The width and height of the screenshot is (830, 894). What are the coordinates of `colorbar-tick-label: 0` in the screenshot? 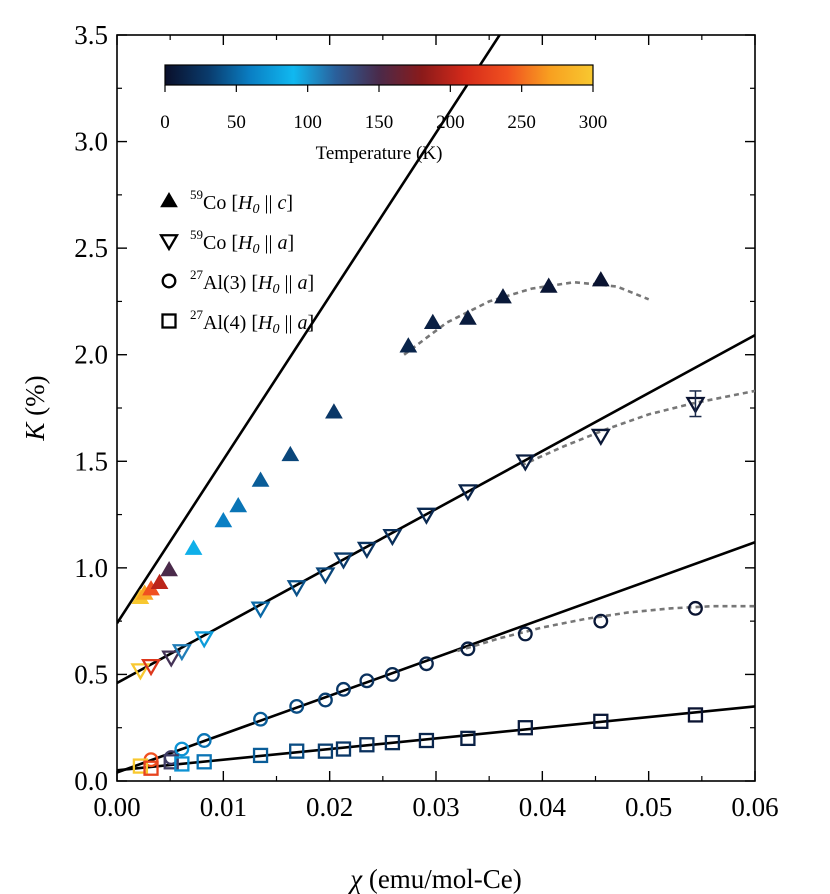 It's located at (165, 122).